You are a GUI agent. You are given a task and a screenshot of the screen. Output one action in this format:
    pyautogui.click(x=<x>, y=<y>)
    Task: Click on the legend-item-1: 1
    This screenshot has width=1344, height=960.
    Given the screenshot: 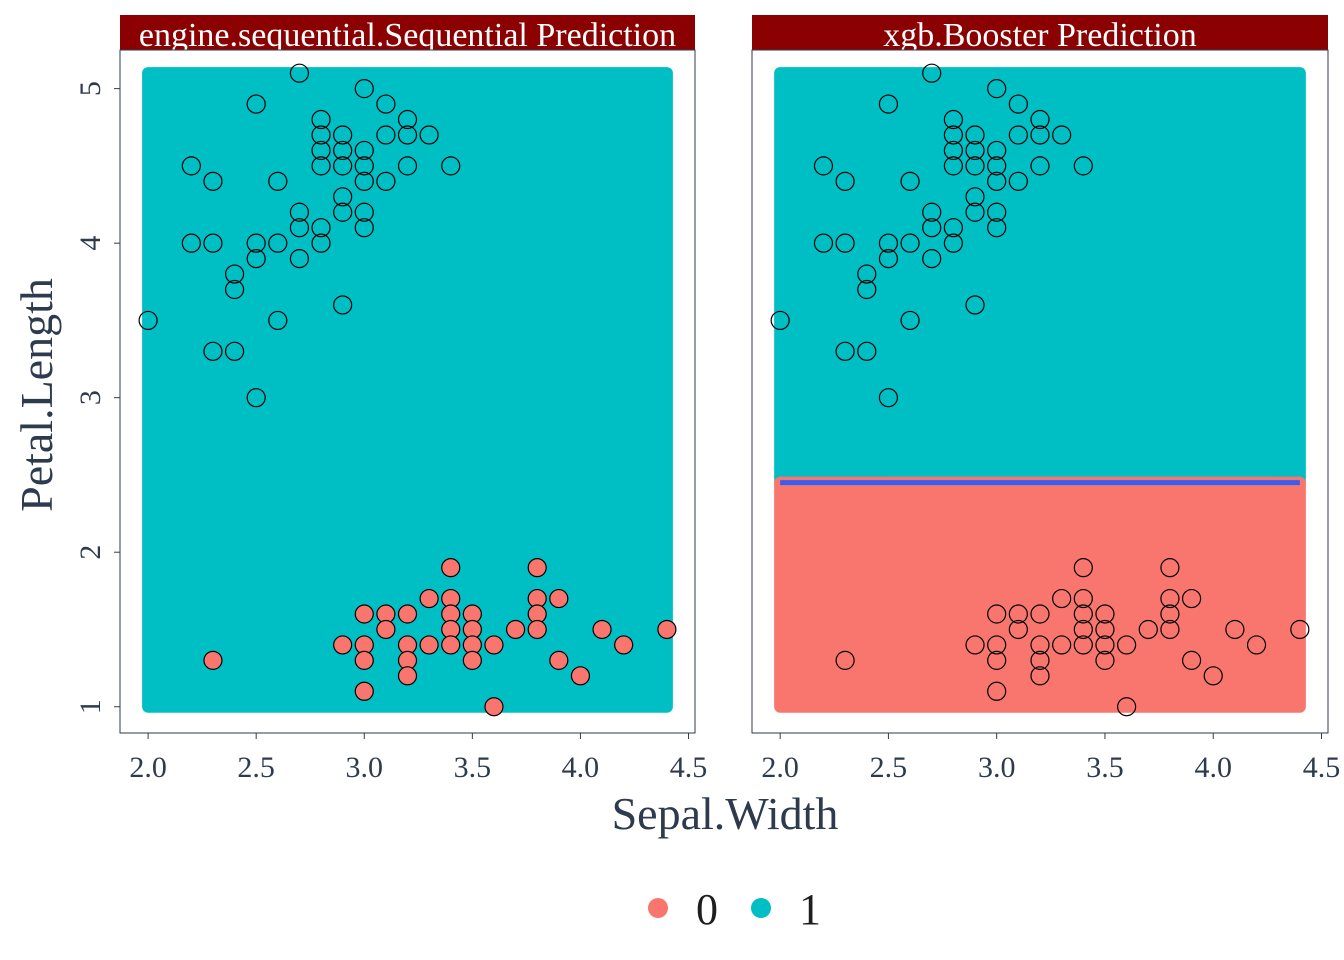 What is the action you would take?
    pyautogui.click(x=786, y=909)
    